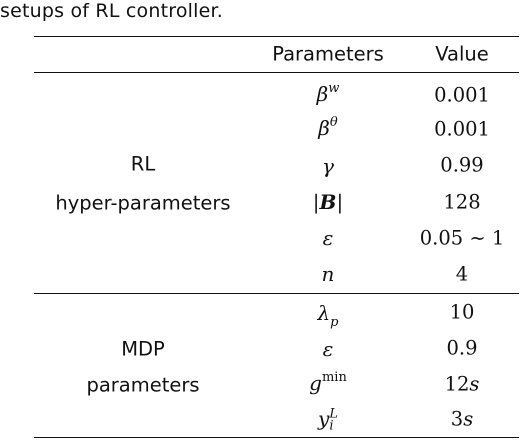  I want to click on param-batch-size: |B|, so click(328, 202).